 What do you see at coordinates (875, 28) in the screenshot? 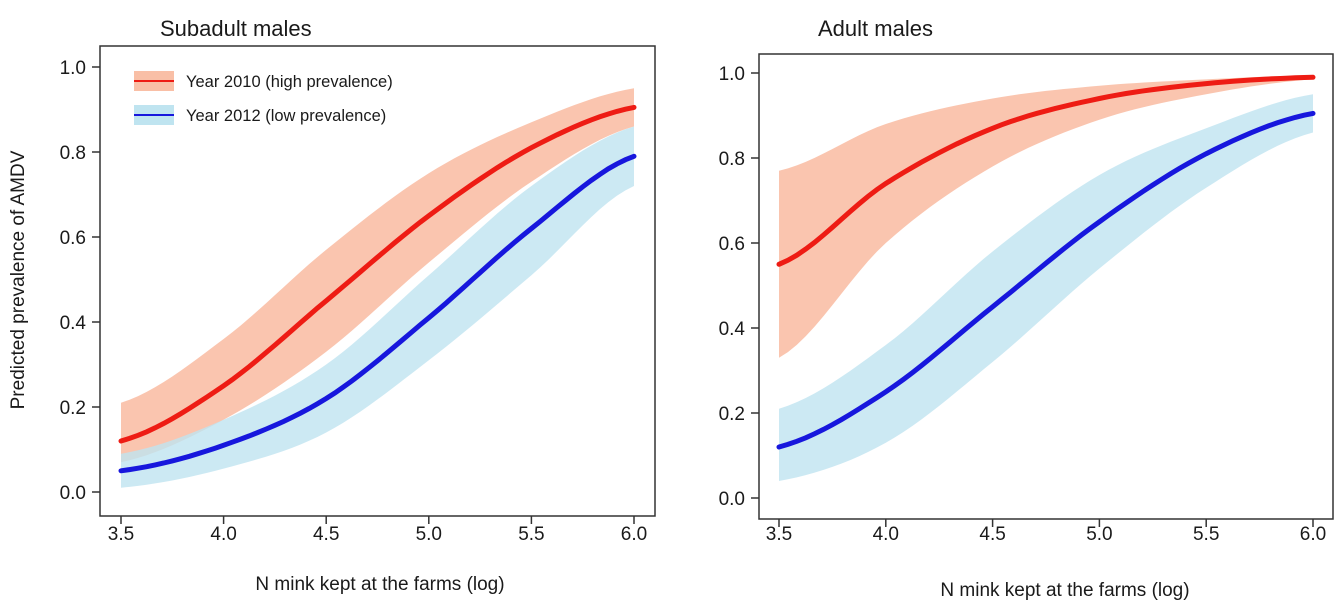
I see `panel-title: Adult males` at bounding box center [875, 28].